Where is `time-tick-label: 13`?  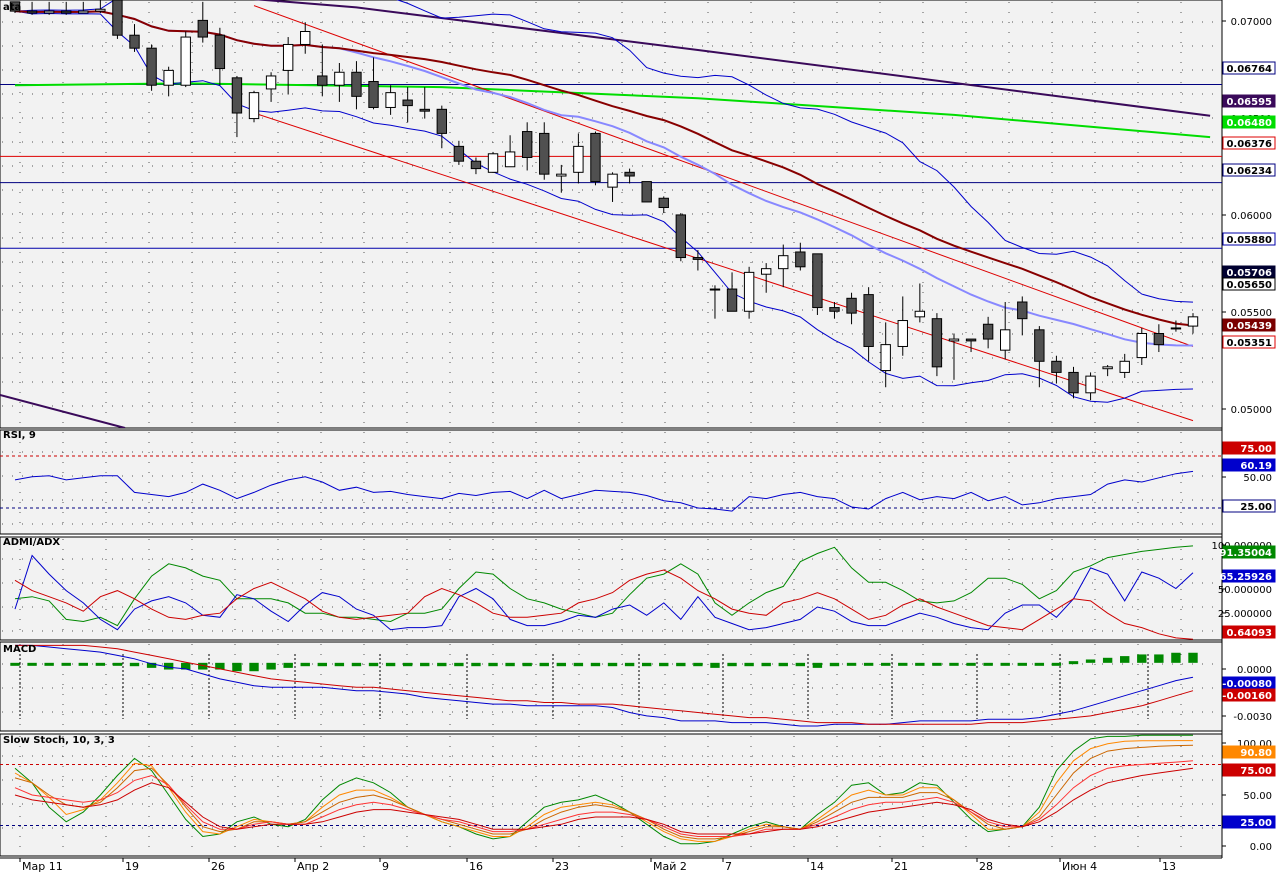 time-tick-label: 13 is located at coordinates (1169, 866).